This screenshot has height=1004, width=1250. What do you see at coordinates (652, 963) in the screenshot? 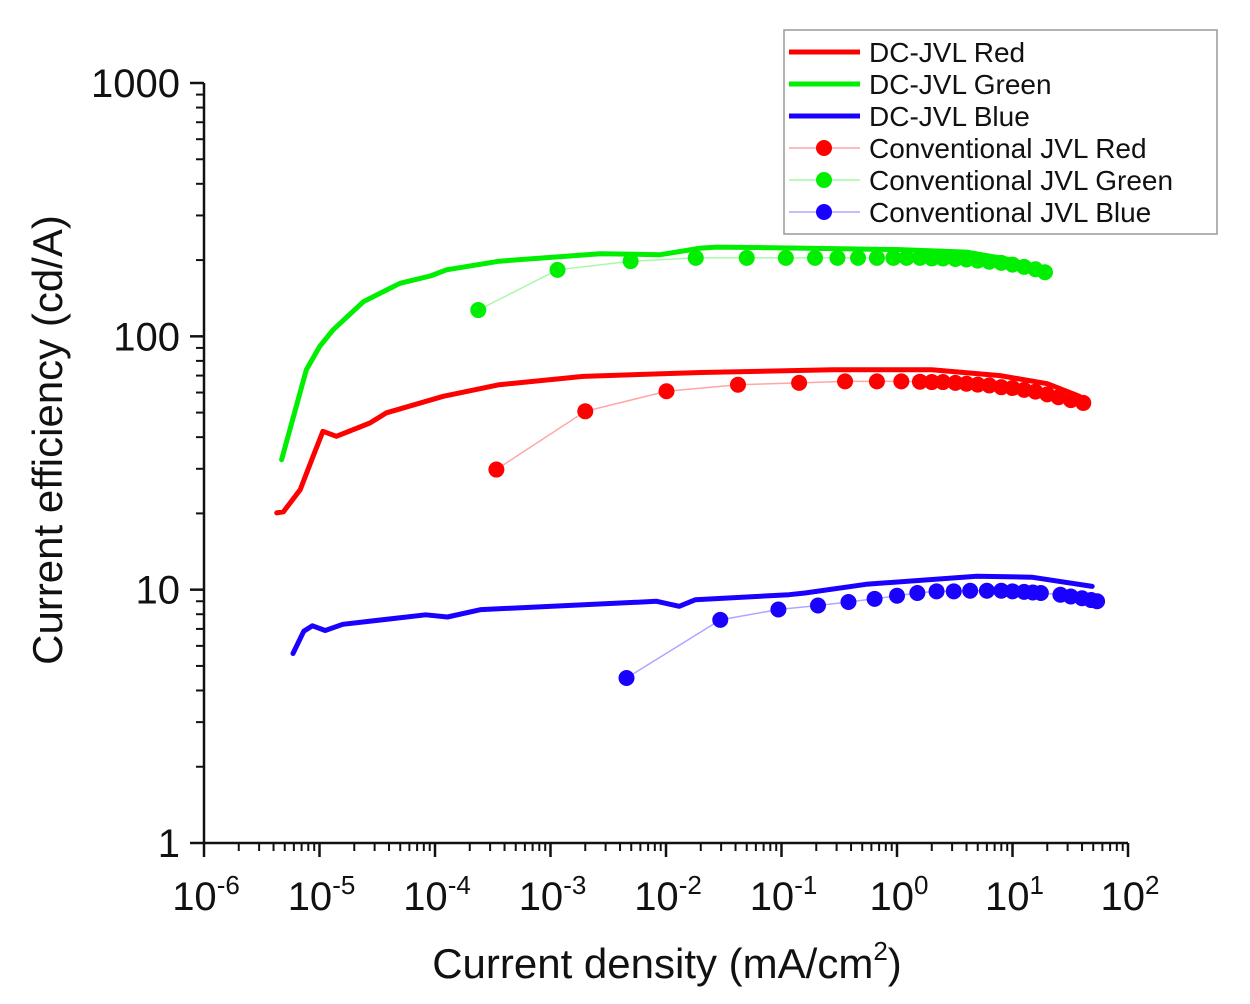
I see `x-axis-title-main: Current density (mA/cm` at bounding box center [652, 963].